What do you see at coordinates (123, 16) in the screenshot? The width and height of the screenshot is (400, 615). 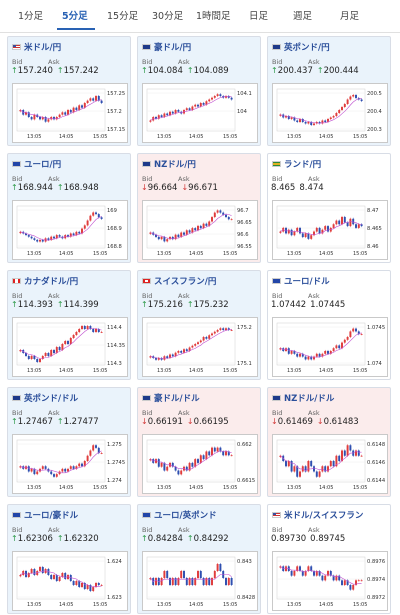 I see `tab-15min: 15分足` at bounding box center [123, 16].